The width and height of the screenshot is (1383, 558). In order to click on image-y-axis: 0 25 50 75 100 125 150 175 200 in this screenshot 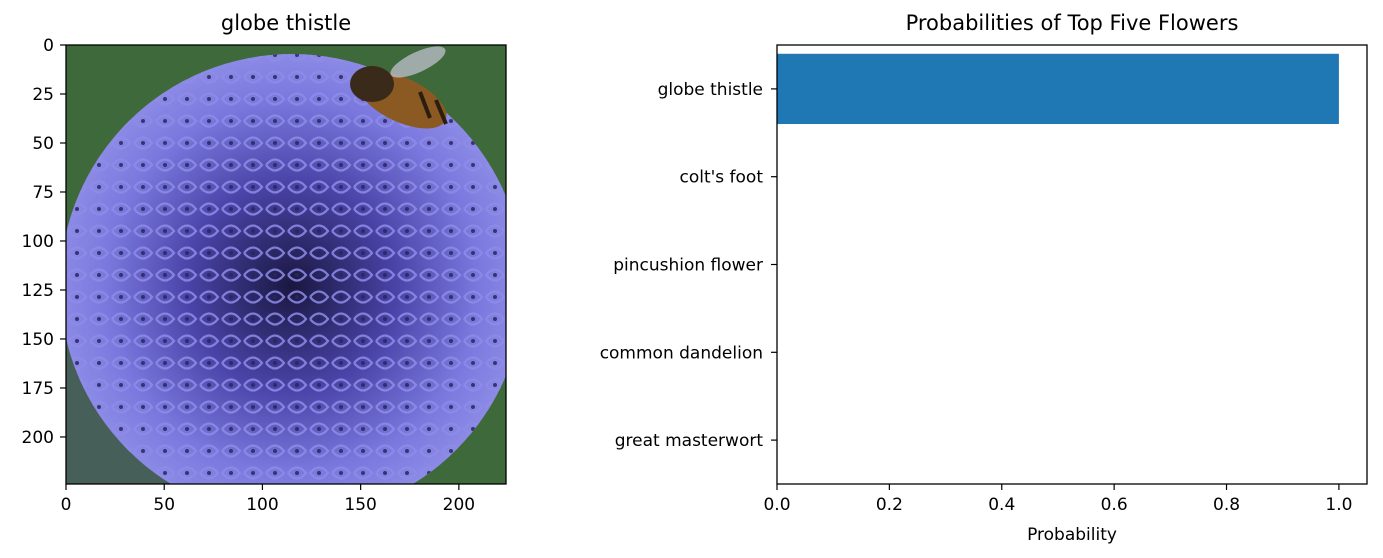, I will do `click(44, 242)`.